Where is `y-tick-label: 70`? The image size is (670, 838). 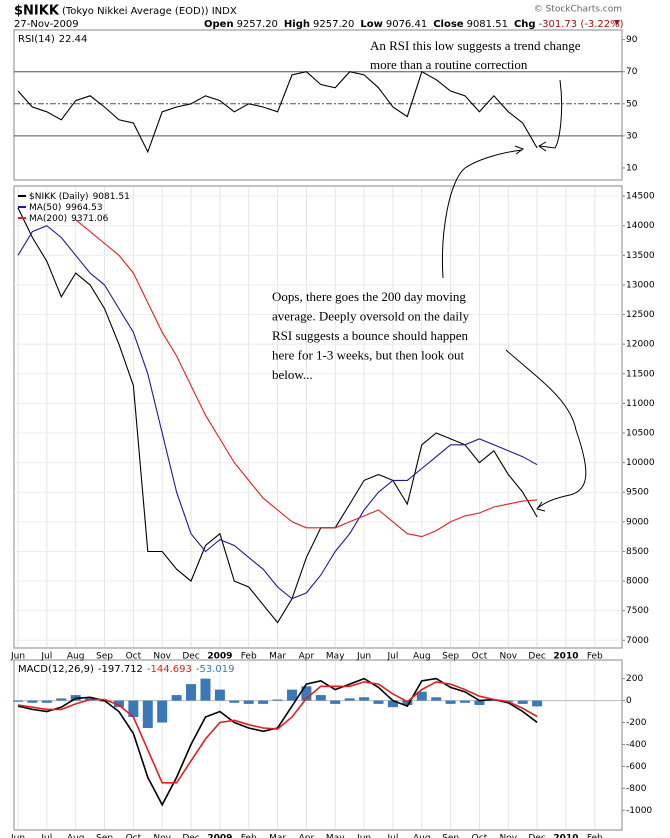 y-tick-label: 70 is located at coordinates (632, 72).